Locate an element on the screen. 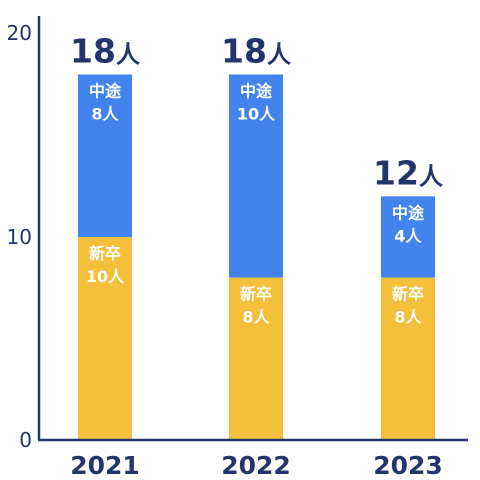 Image resolution: width=480 pixels, height=480 pixels. bar-segment-chuto-2021 is located at coordinates (105, 155).